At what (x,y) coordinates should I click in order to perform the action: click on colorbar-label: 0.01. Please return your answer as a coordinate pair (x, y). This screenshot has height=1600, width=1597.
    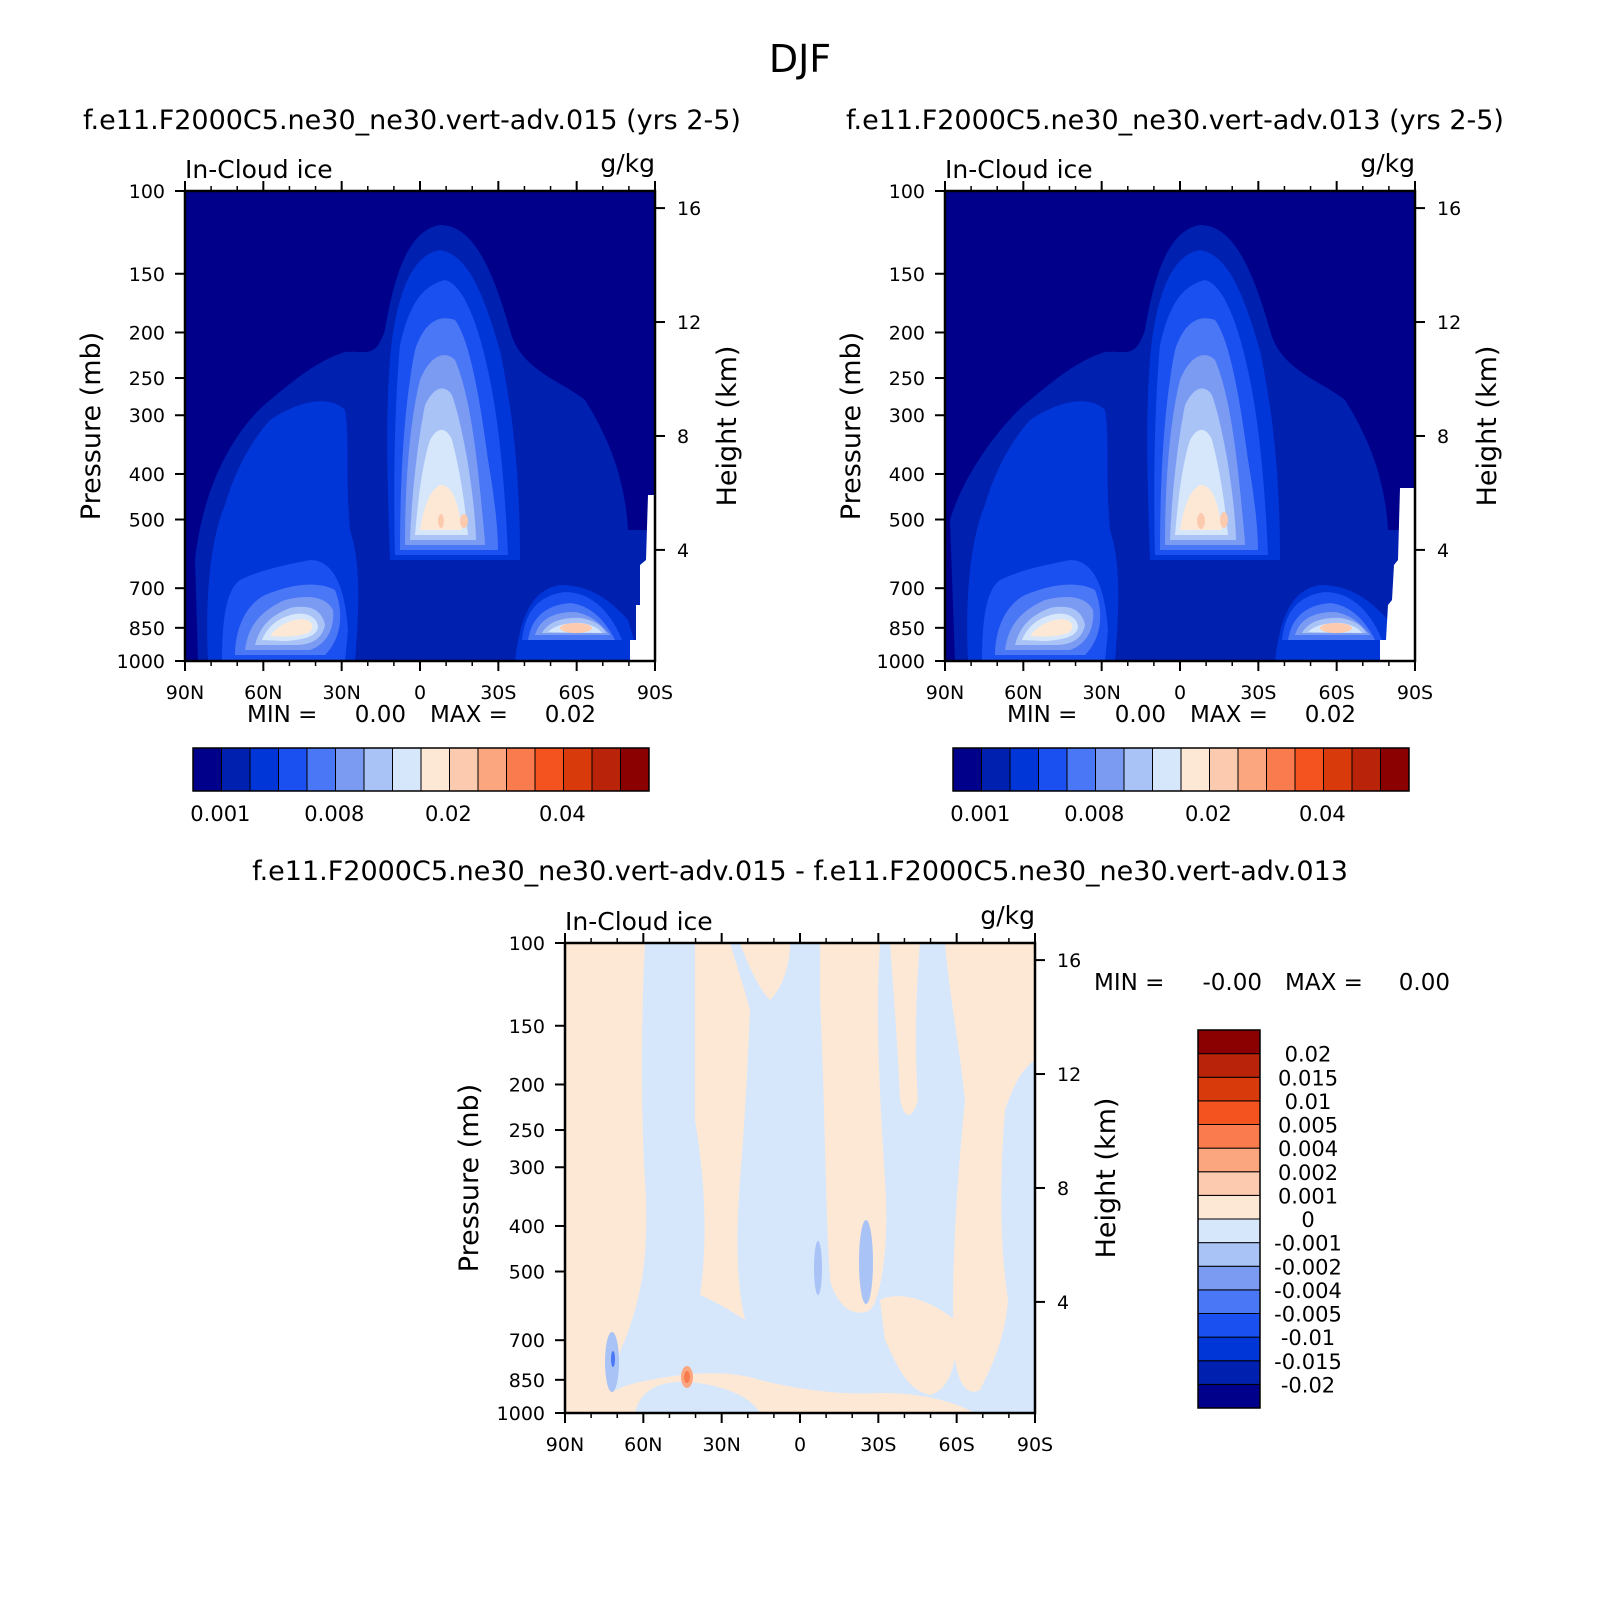
    Looking at the image, I should click on (1308, 1102).